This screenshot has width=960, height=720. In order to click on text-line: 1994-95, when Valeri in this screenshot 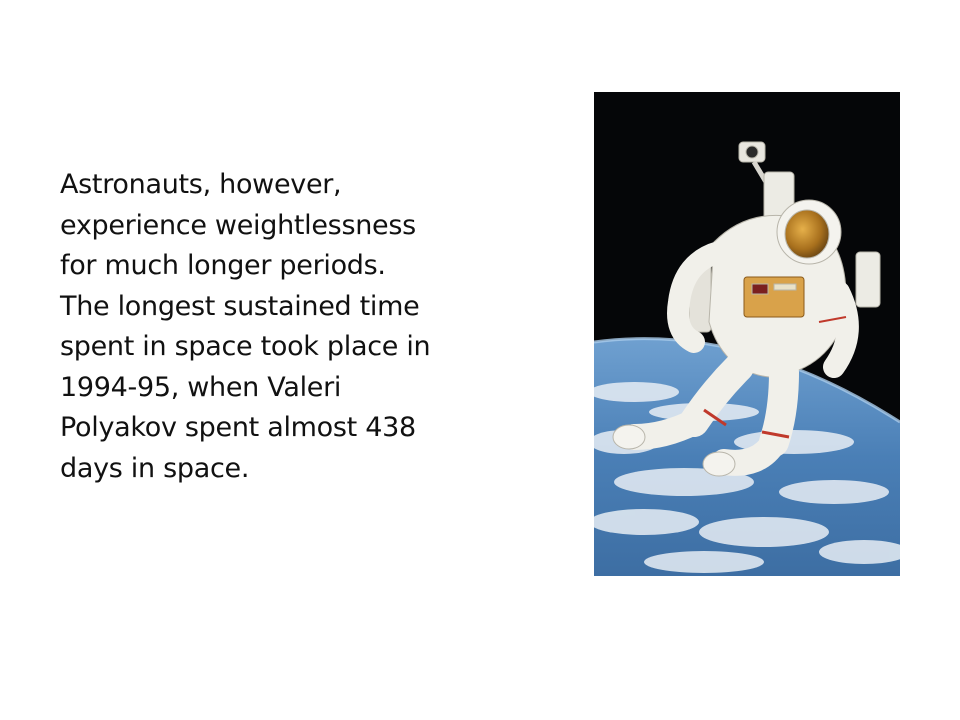, I will do `click(201, 387)`.